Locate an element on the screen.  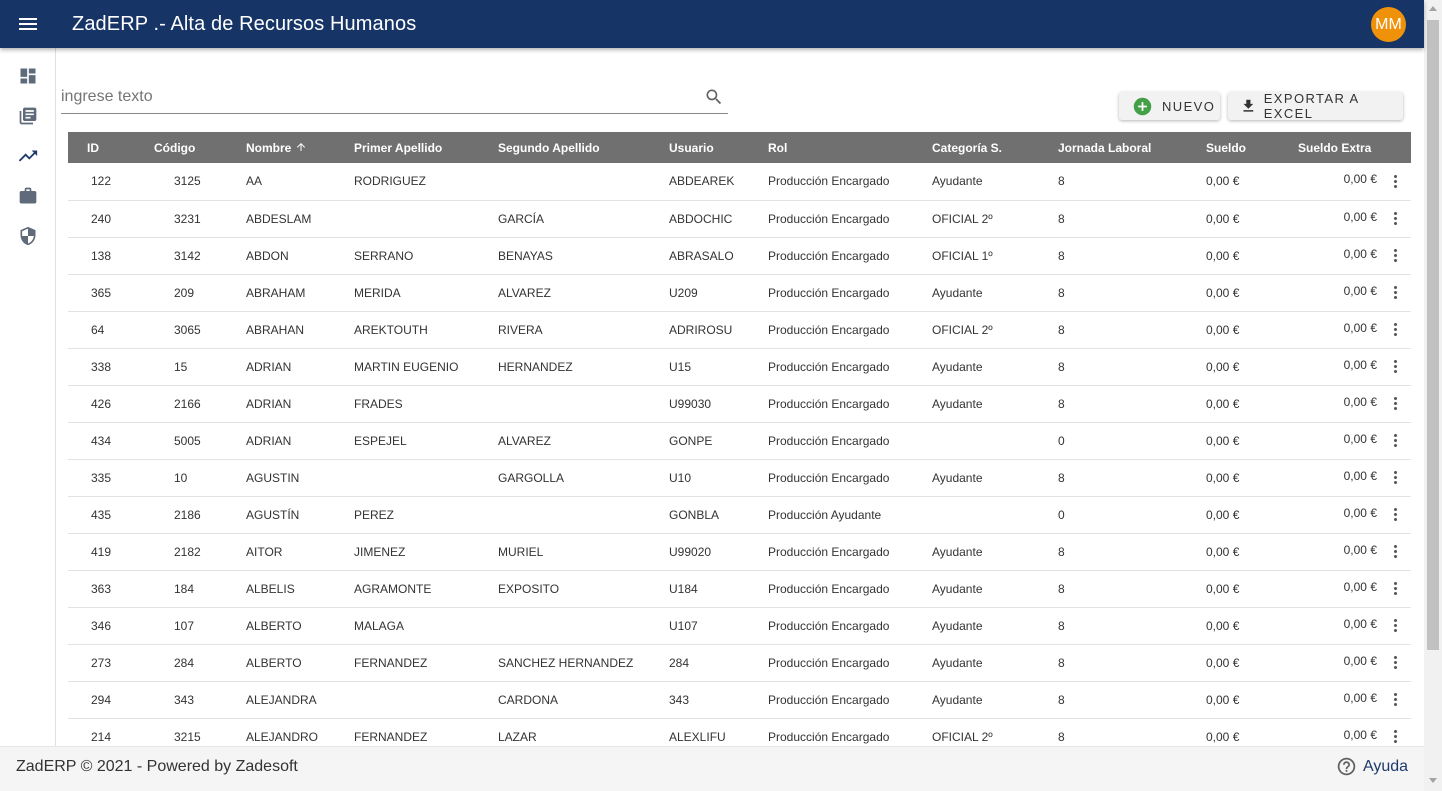
cell-primer-apellido: FRADES is located at coordinates (378, 403).